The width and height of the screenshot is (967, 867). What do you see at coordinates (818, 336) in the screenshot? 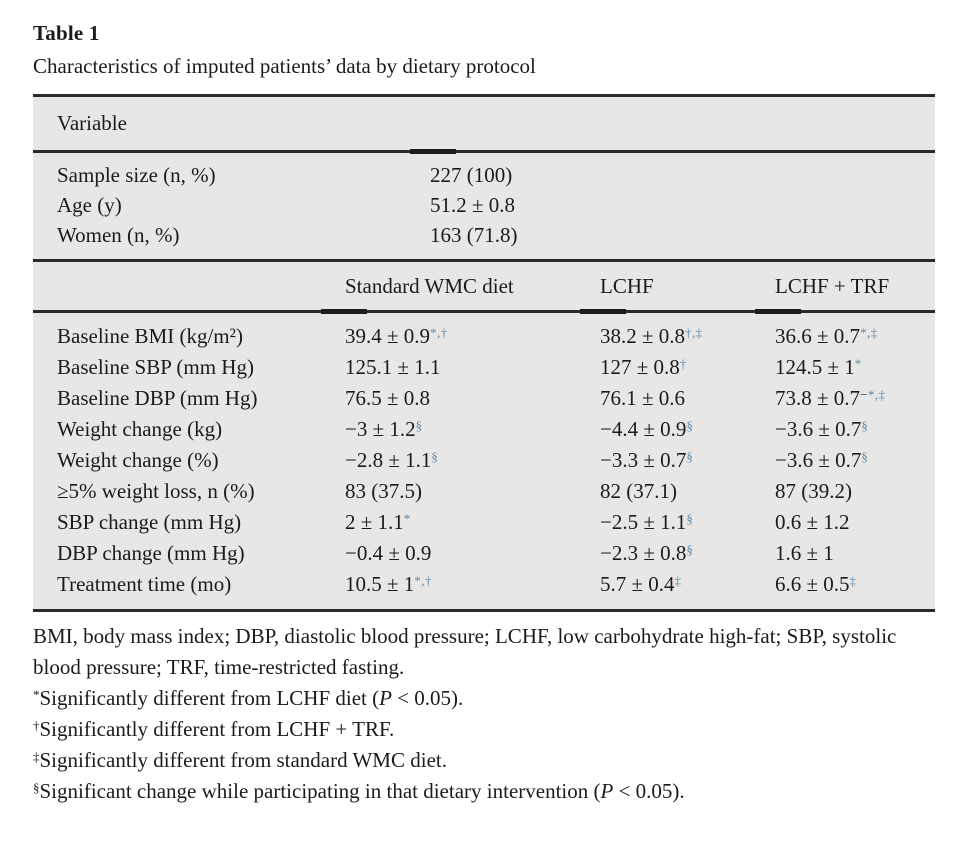
I see `cell-value: 36.6 ± 0.7` at bounding box center [818, 336].